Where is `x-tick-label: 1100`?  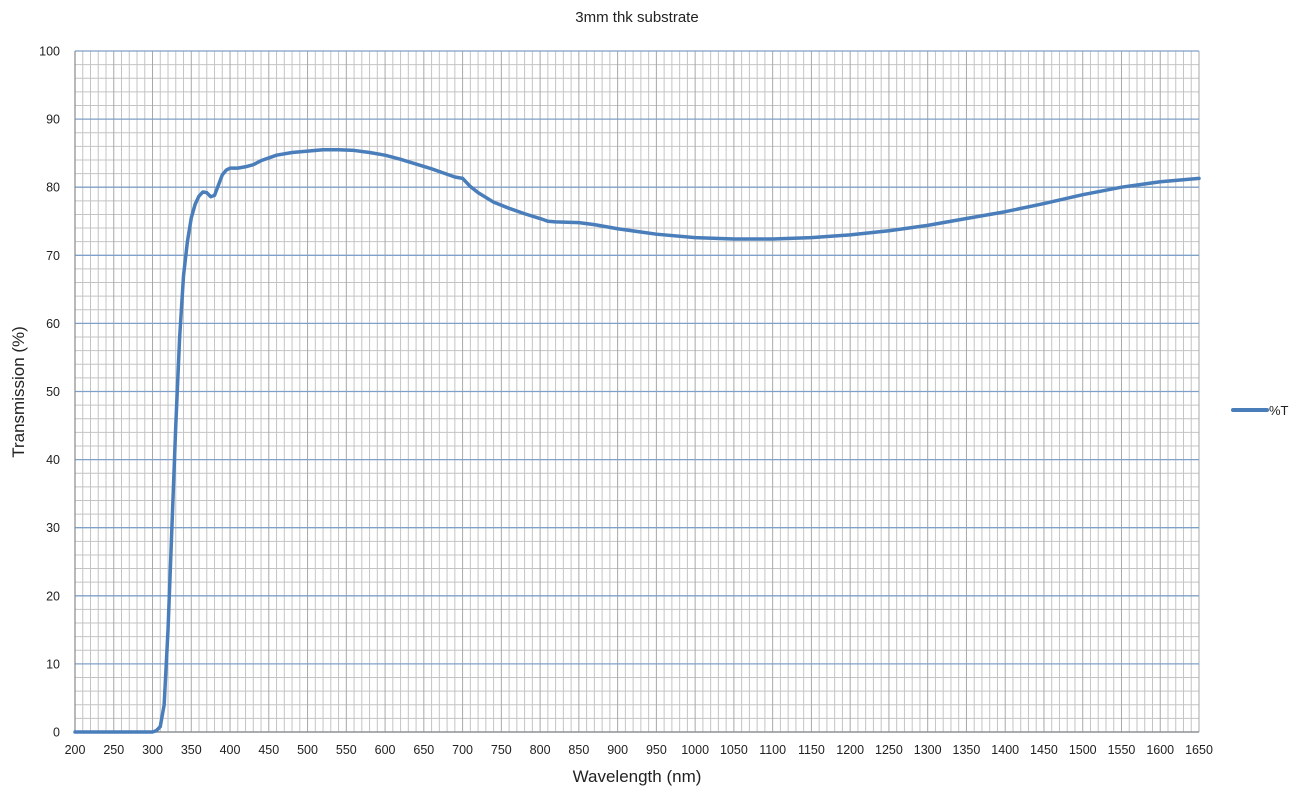
x-tick-label: 1100 is located at coordinates (772, 750).